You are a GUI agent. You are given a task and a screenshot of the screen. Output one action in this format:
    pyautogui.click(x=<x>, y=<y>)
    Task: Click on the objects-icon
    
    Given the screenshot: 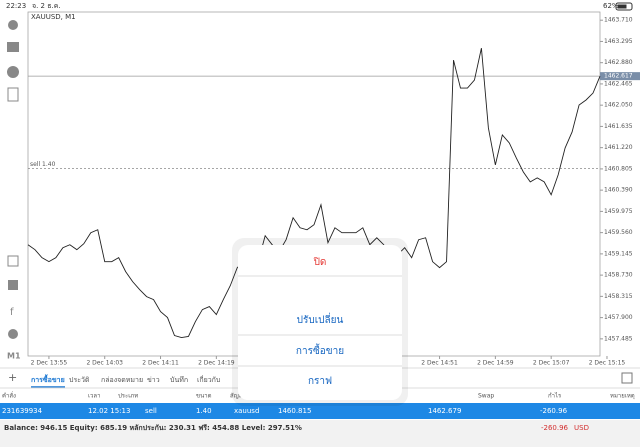 What is the action you would take?
    pyautogui.click(x=13, y=334)
    